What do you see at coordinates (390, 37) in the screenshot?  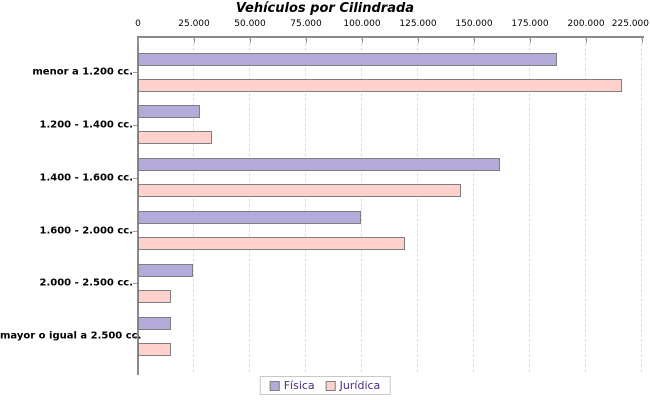 I see `x-axis-line` at bounding box center [390, 37].